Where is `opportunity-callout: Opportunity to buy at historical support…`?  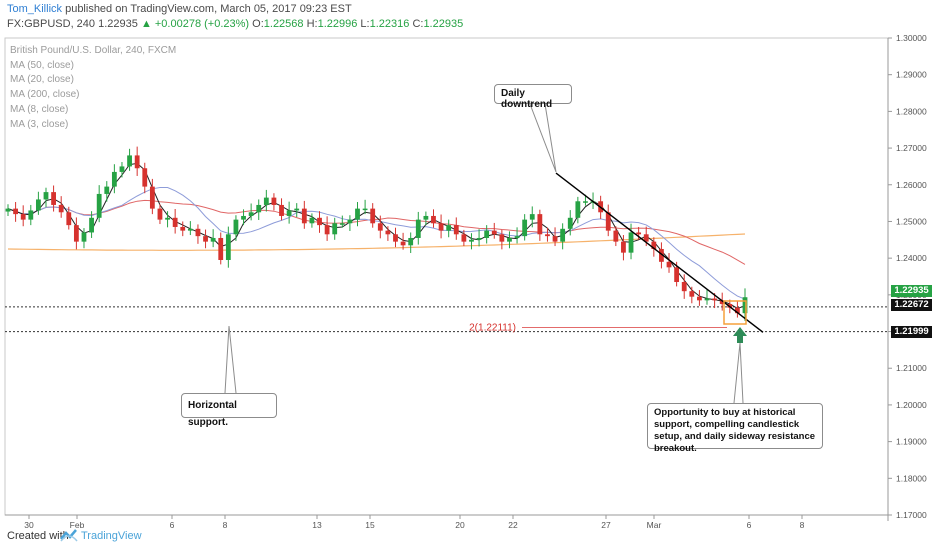
opportunity-callout: Opportunity to buy at historical support… is located at coordinates (735, 428).